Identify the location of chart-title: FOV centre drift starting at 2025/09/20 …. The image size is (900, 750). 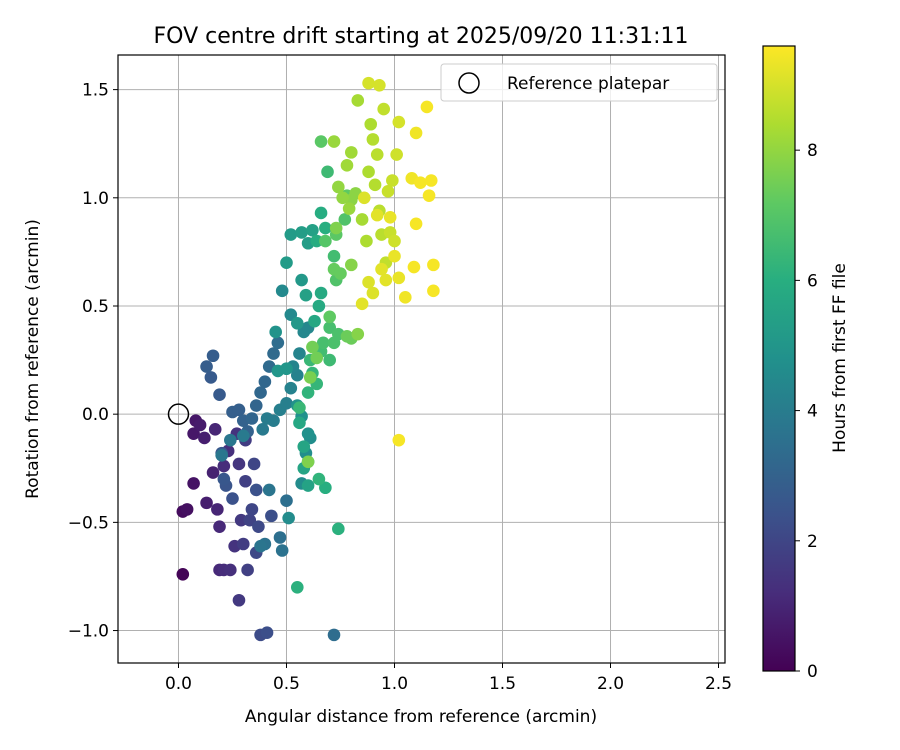
(421, 36).